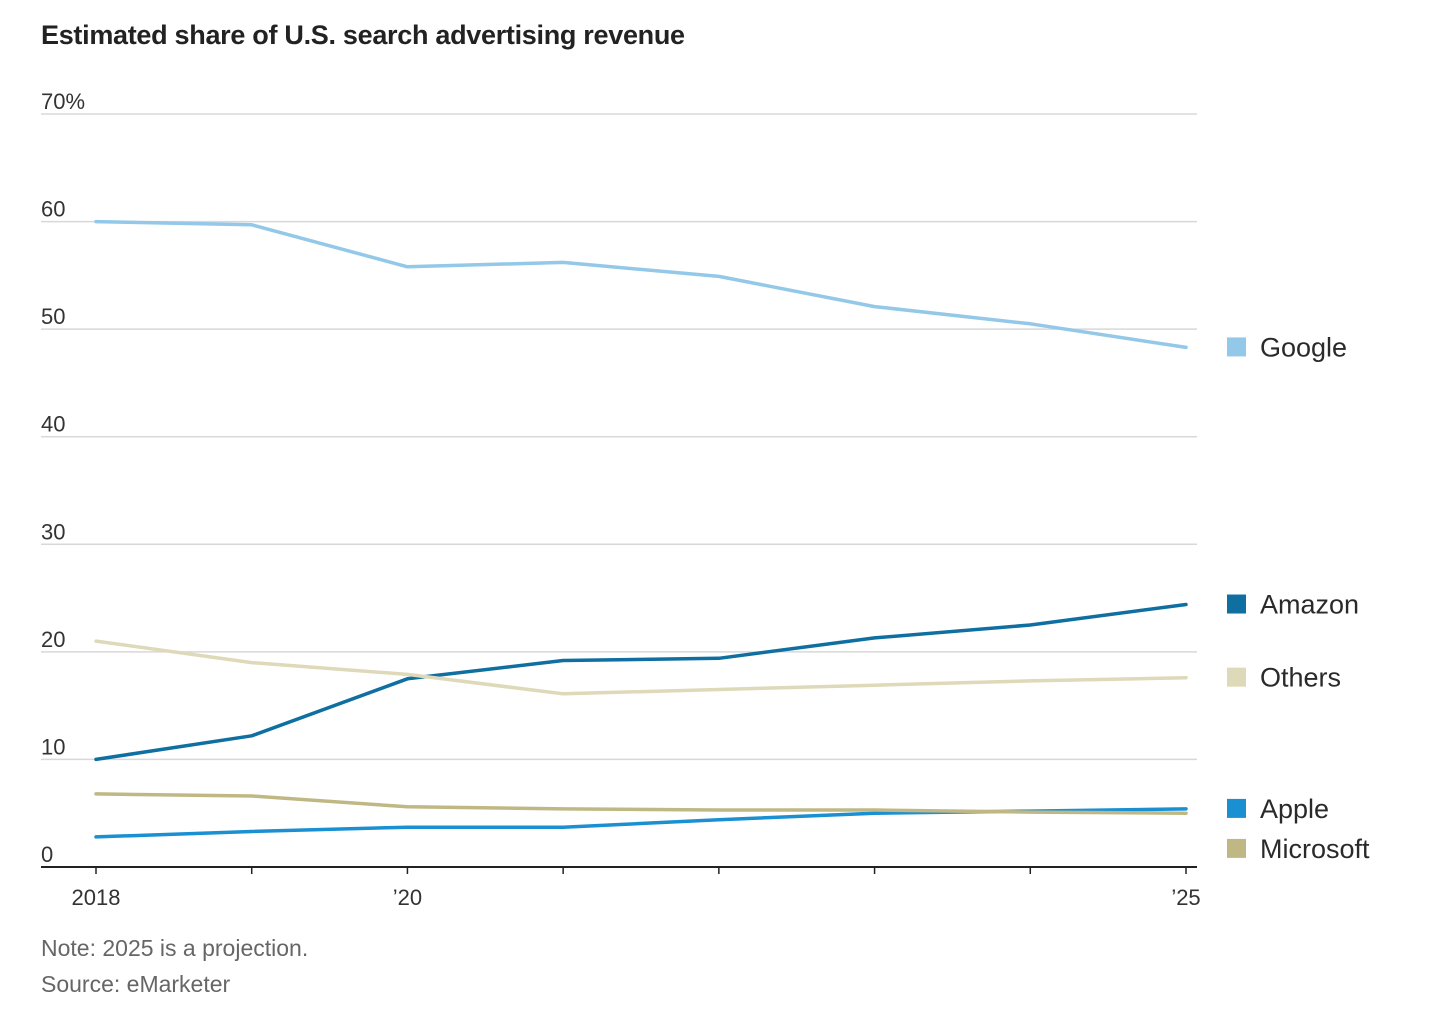 The image size is (1456, 1014). I want to click on x-tick-label: ’20, so click(407, 897).